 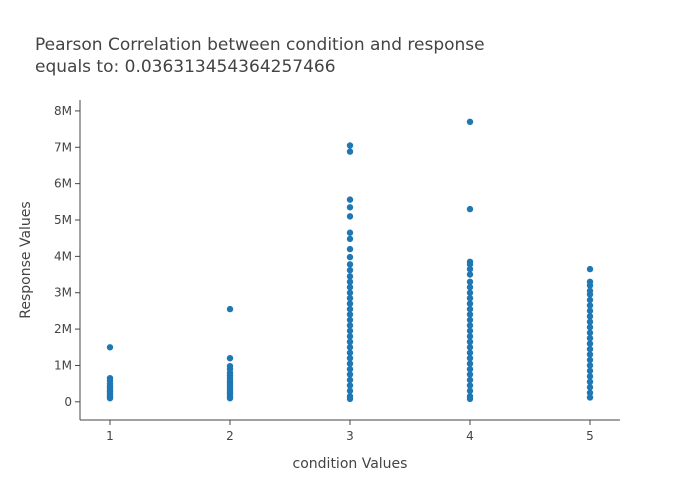 What do you see at coordinates (110, 436) in the screenshot?
I see `x-tick-label: 1` at bounding box center [110, 436].